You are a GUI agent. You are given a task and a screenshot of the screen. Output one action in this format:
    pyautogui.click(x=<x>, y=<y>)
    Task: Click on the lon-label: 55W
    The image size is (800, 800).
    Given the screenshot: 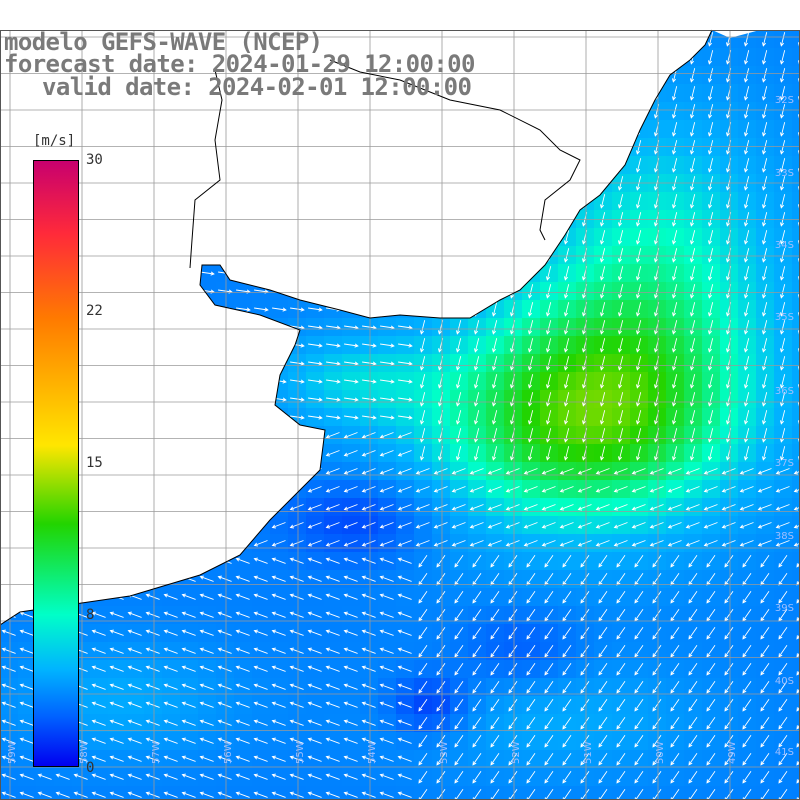 What is the action you would take?
    pyautogui.click(x=300, y=752)
    